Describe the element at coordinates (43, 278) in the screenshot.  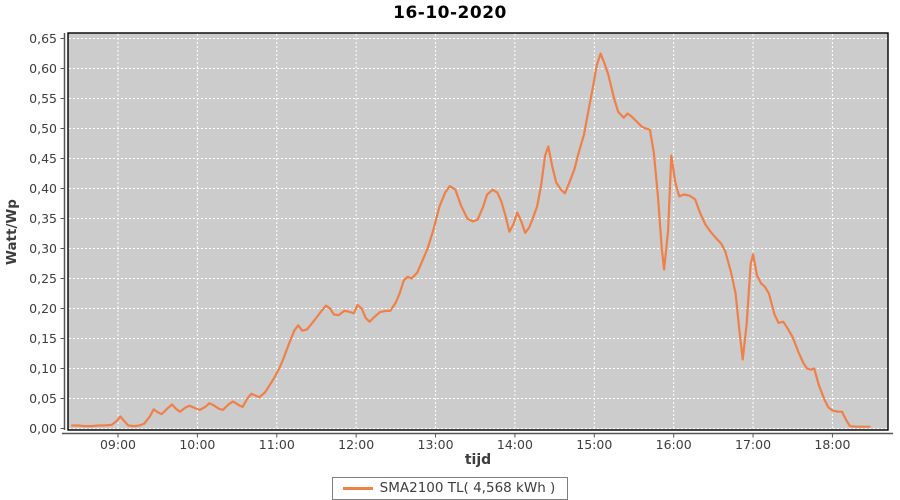
I see `y-tick-label: 0,25` at that location.